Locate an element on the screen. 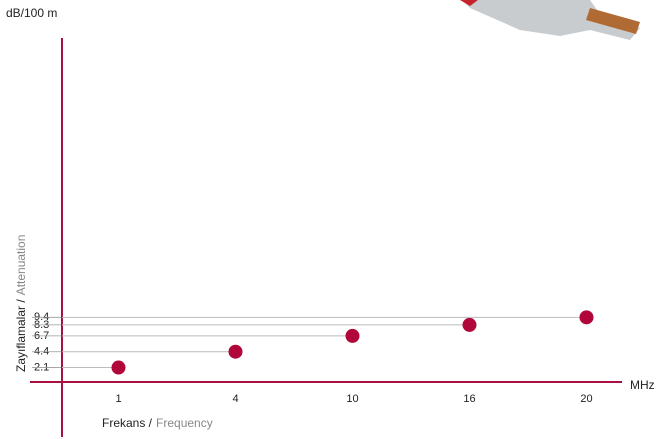 This screenshot has width=664, height=439. x-unit: MHz is located at coordinates (642, 385).